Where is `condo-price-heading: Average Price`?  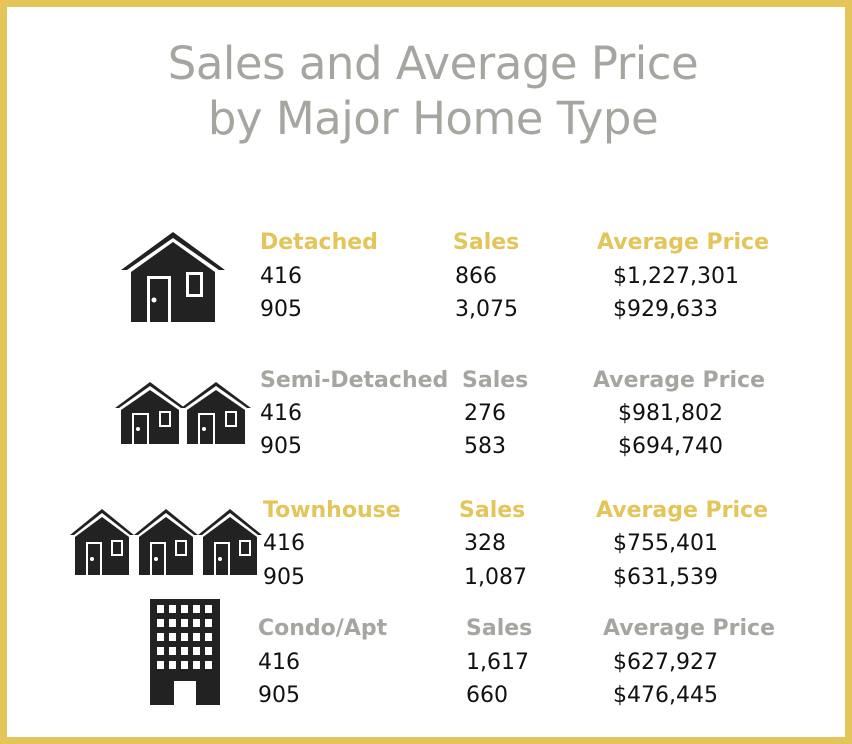
condo-price-heading: Average Price is located at coordinates (689, 628).